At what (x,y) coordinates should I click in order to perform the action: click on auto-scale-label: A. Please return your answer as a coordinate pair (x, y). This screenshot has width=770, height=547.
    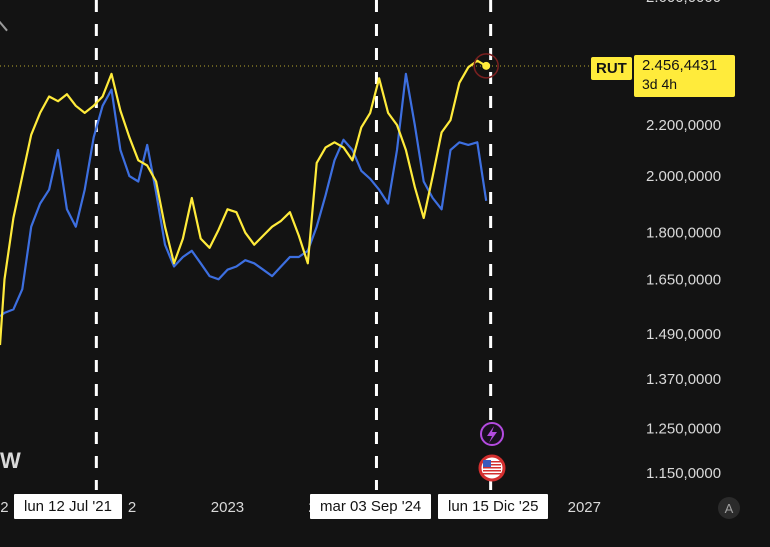
    Looking at the image, I should click on (729, 508).